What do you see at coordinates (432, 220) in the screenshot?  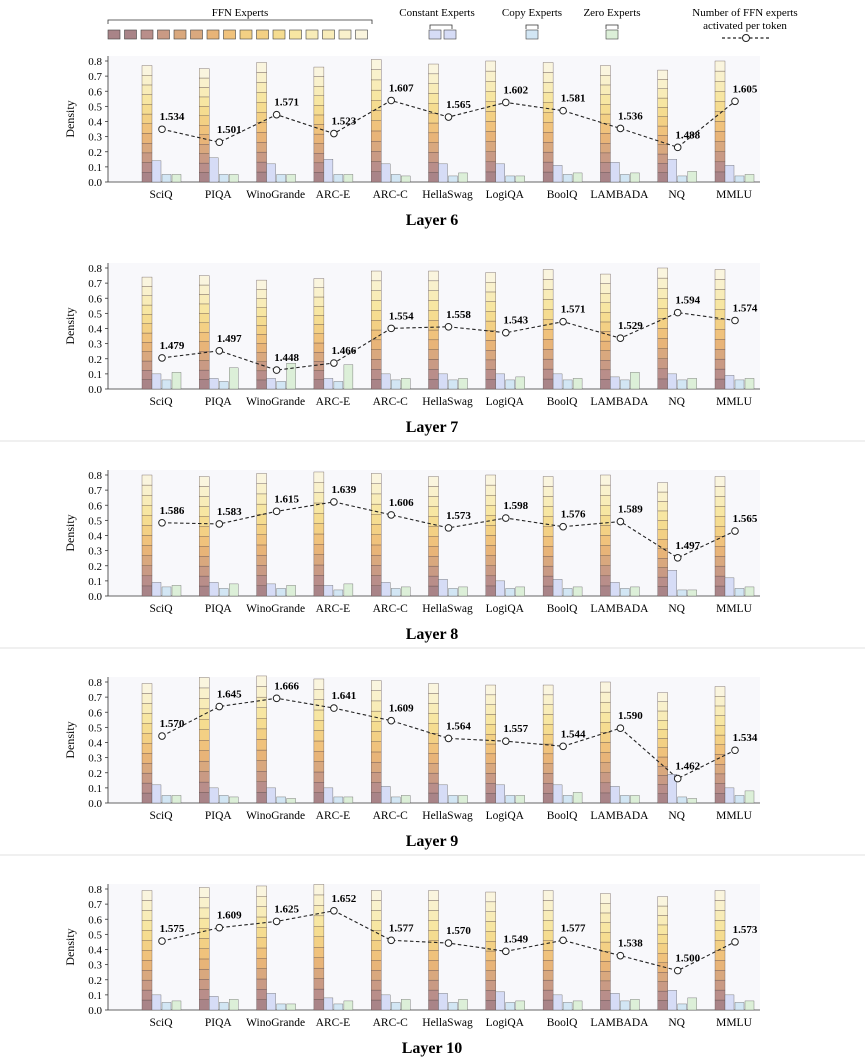 I see `chart-title: Layer 6` at bounding box center [432, 220].